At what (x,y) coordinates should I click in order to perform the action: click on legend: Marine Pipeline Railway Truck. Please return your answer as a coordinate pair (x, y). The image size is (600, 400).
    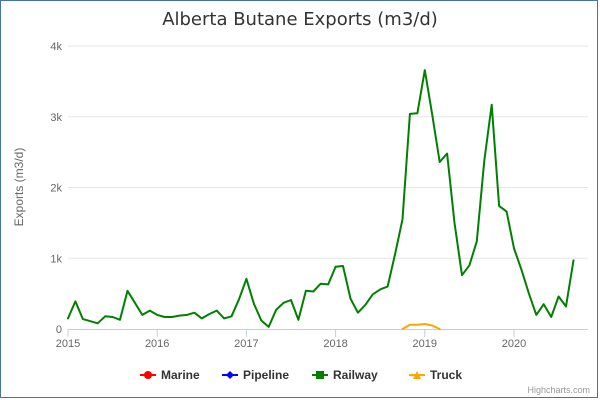
    Looking at the image, I should click on (301, 375).